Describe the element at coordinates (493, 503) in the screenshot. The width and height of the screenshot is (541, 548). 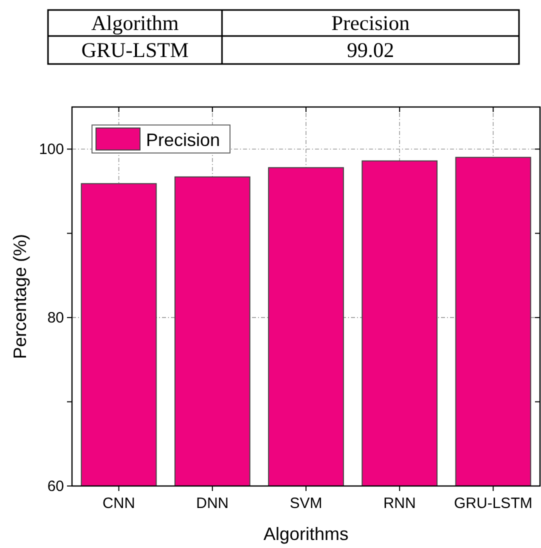
I see `x-tick-label: GRU-LSTM` at that location.